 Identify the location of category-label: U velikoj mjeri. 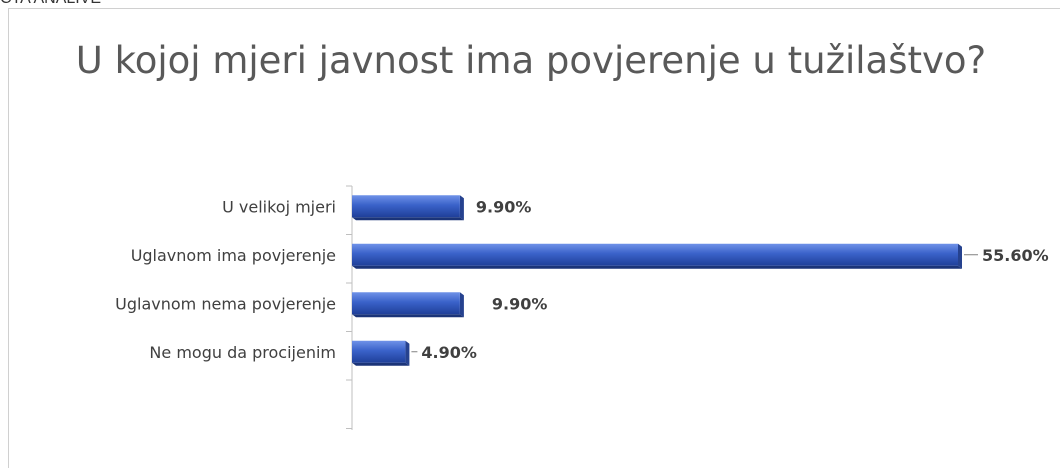
(279, 206).